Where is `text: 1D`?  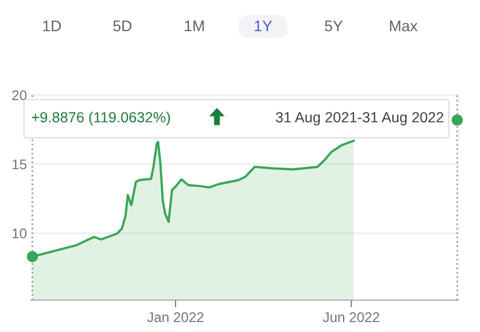
text: 1D is located at coordinates (52, 26).